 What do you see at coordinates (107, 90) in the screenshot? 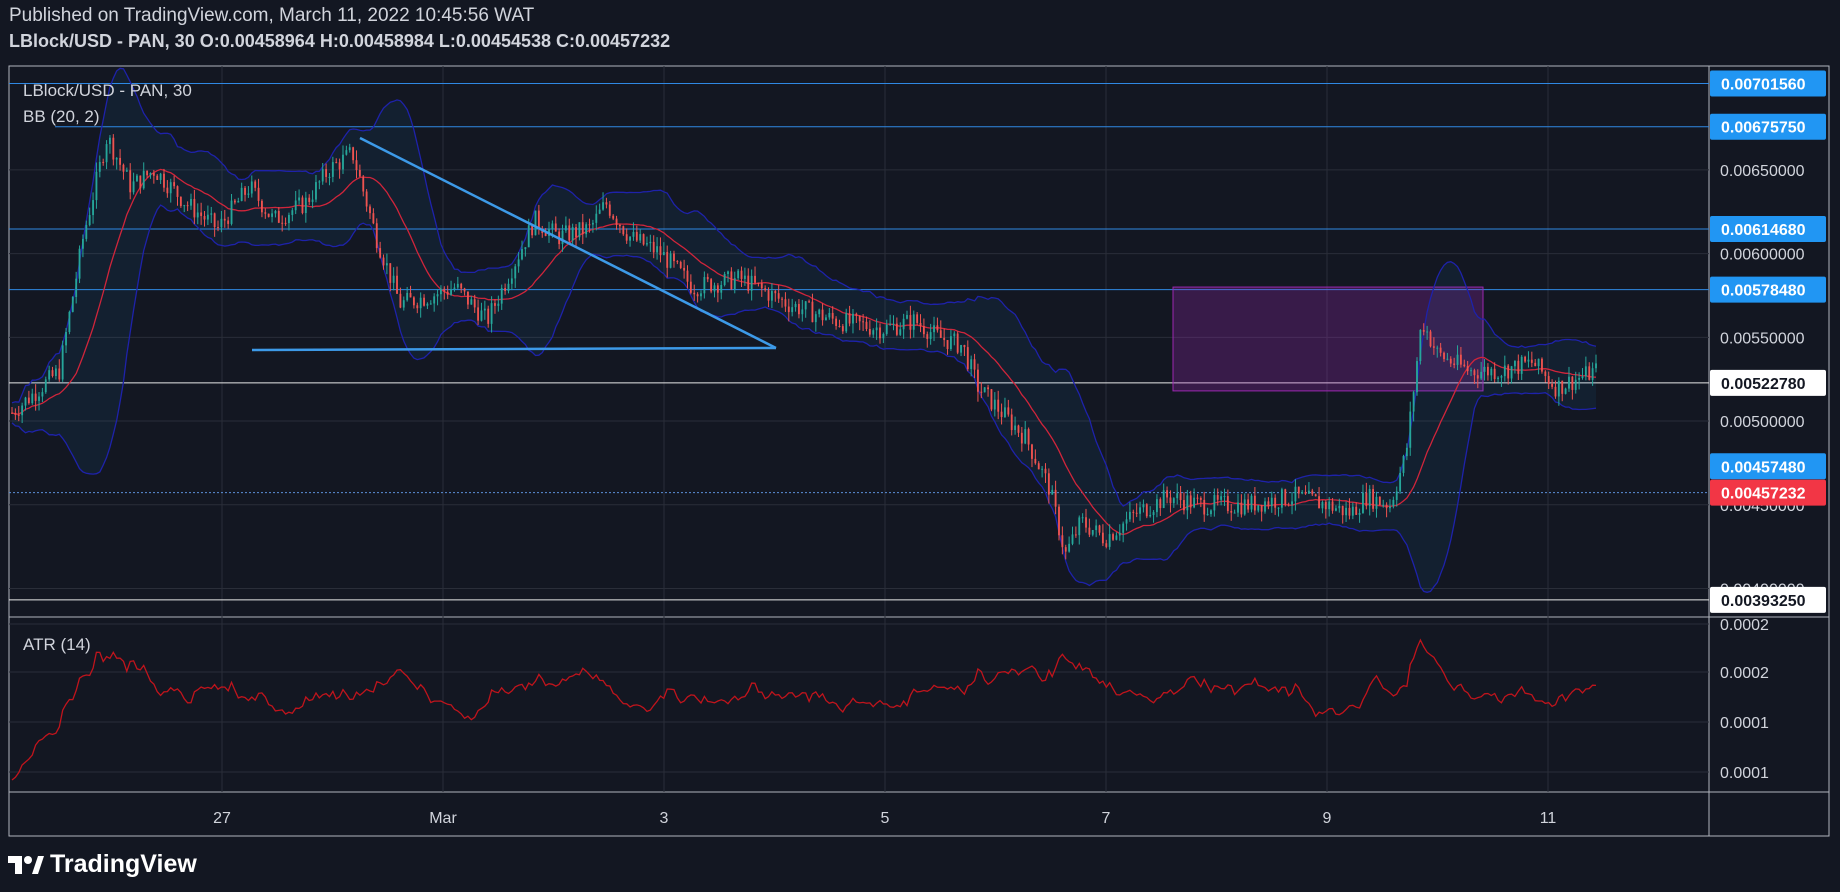
I see `legend-symbol: LBlock/USD - PAN, 30` at bounding box center [107, 90].